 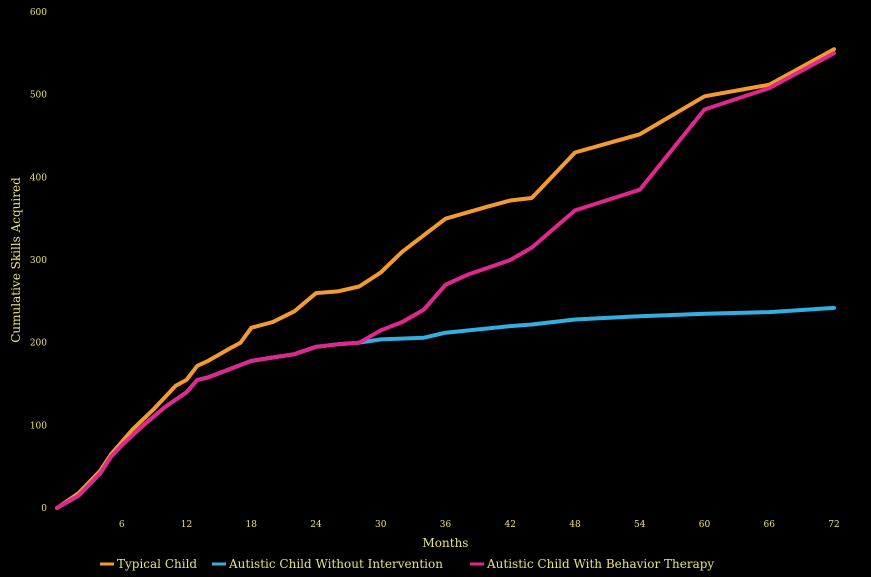 I want to click on y-axis-ticks: 0 100 200 300 400 500 600, so click(x=38, y=261).